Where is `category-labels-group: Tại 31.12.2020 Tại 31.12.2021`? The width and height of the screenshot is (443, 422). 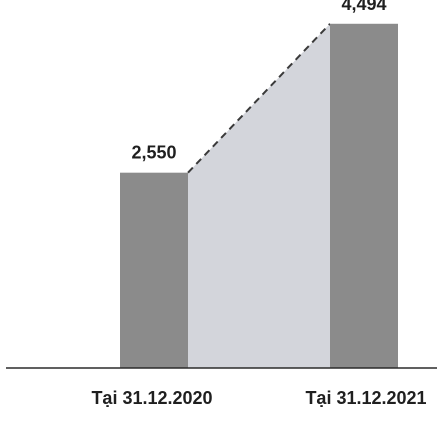 category-labels-group: Tại 31.12.2020 Tại 31.12.2021 is located at coordinates (258, 398).